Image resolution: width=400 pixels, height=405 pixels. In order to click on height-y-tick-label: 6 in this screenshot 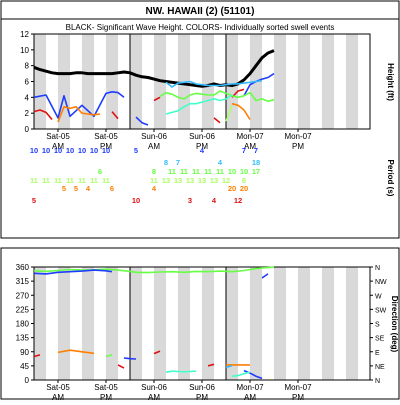, I will do `click(27, 82)`.